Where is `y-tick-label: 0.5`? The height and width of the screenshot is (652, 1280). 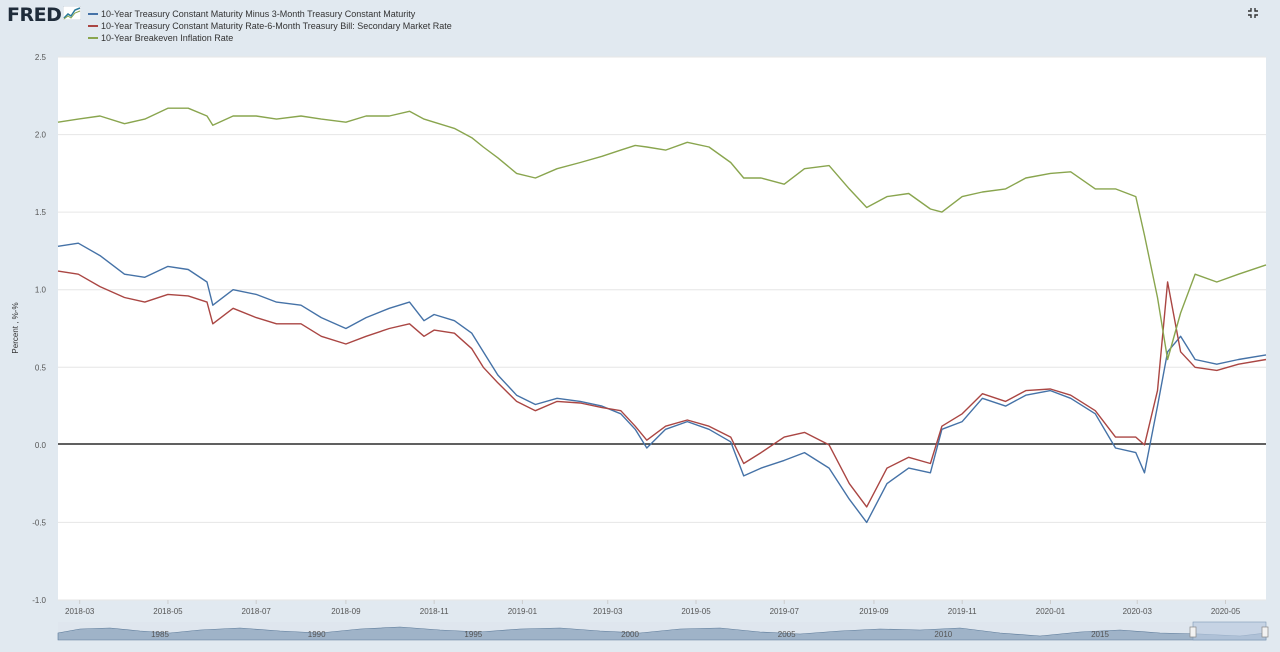 y-tick-label: 0.5 is located at coordinates (41, 367).